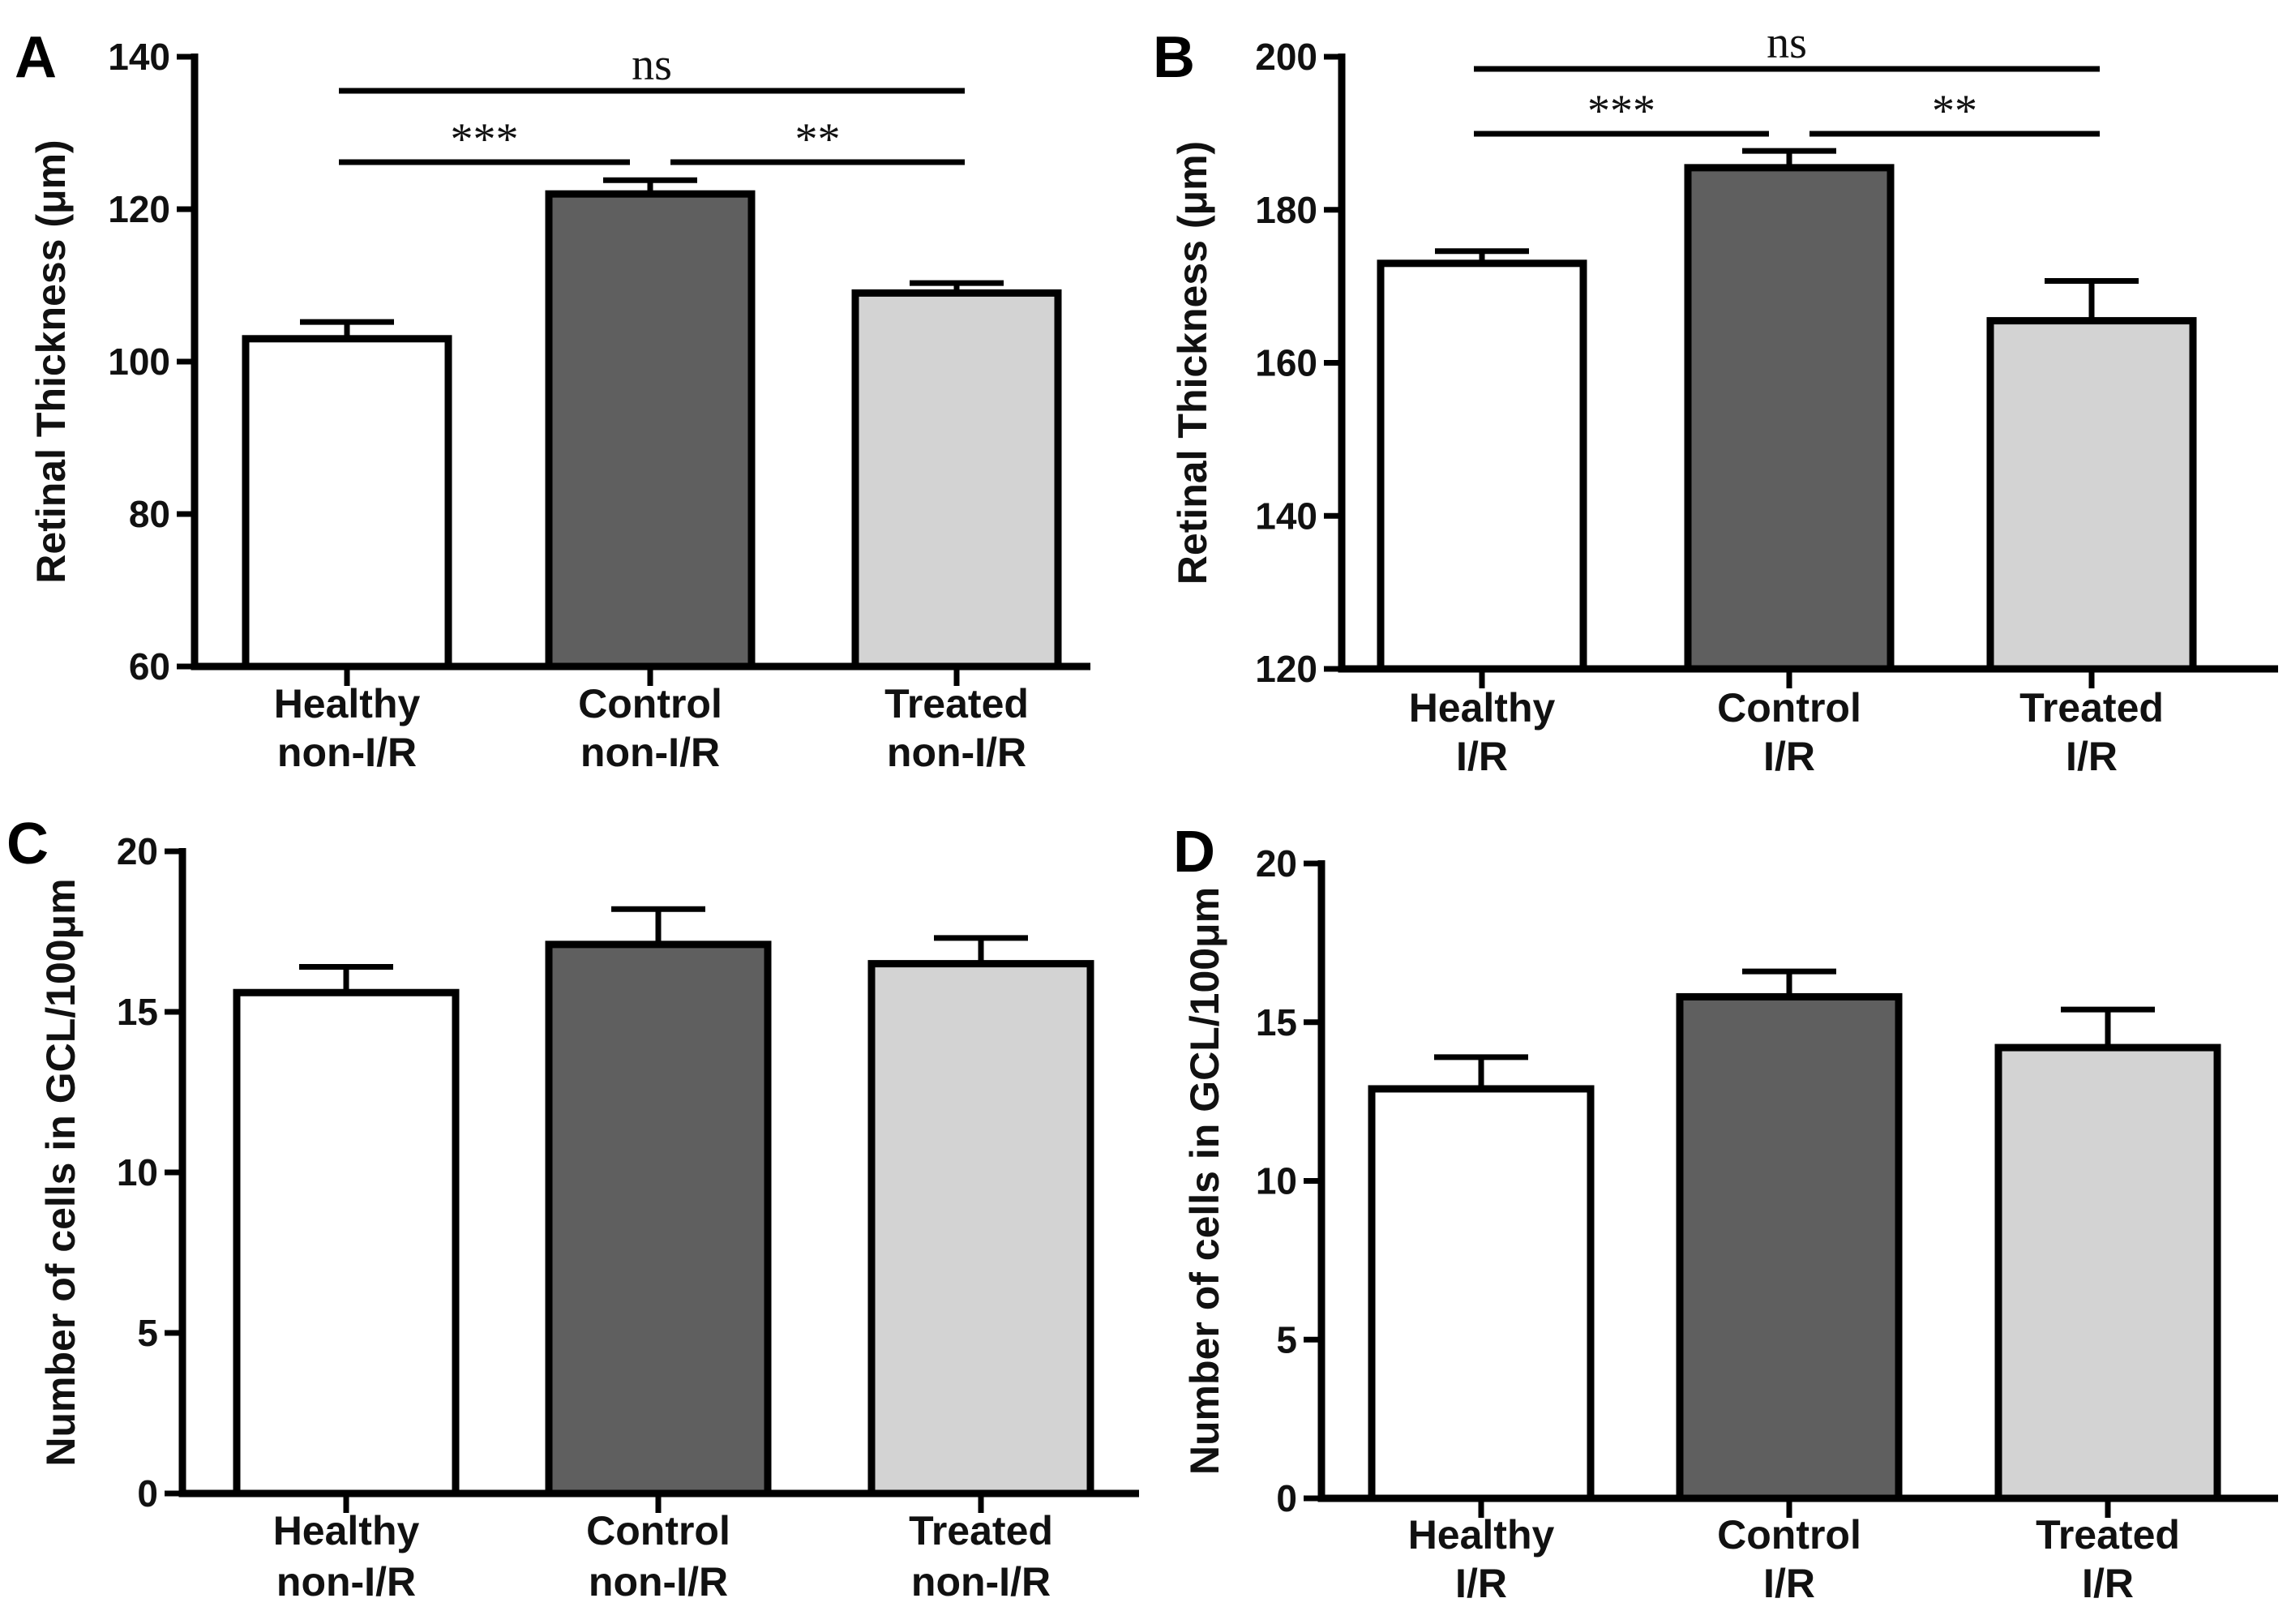 Image resolution: width=2287 pixels, height=1624 pixels. What do you see at coordinates (1174, 58) in the screenshot?
I see `panel-letter-b: B` at bounding box center [1174, 58].